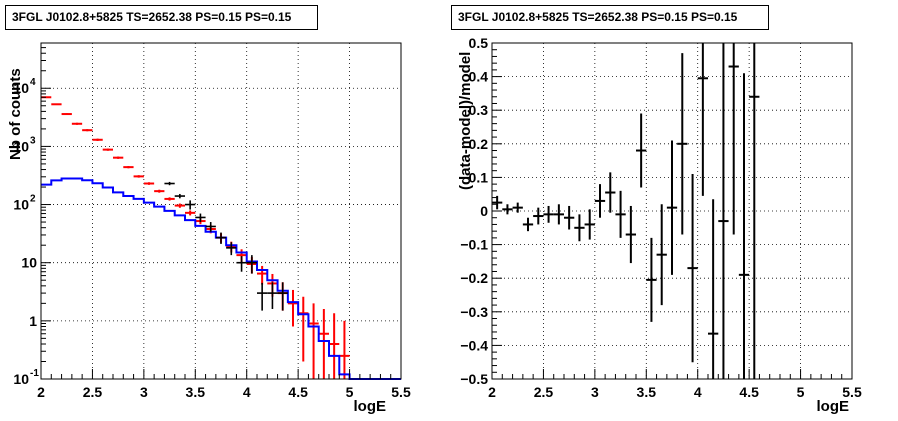 The image size is (898, 421). What do you see at coordinates (833, 406) in the screenshot?
I see `right-x-axis-label: logE` at bounding box center [833, 406].